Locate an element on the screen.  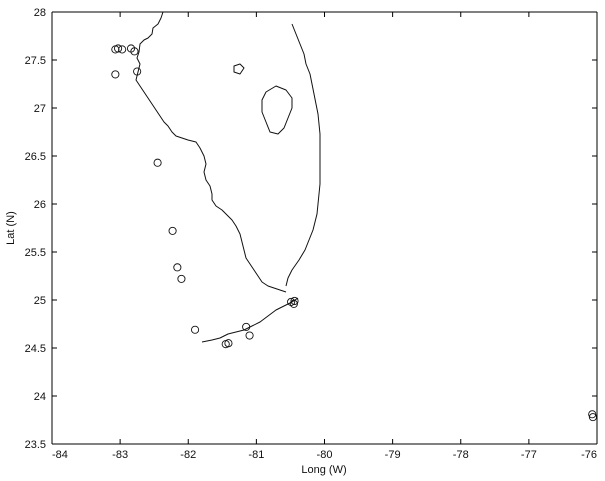
x-tick-label: -84 is located at coordinates (60, 455).